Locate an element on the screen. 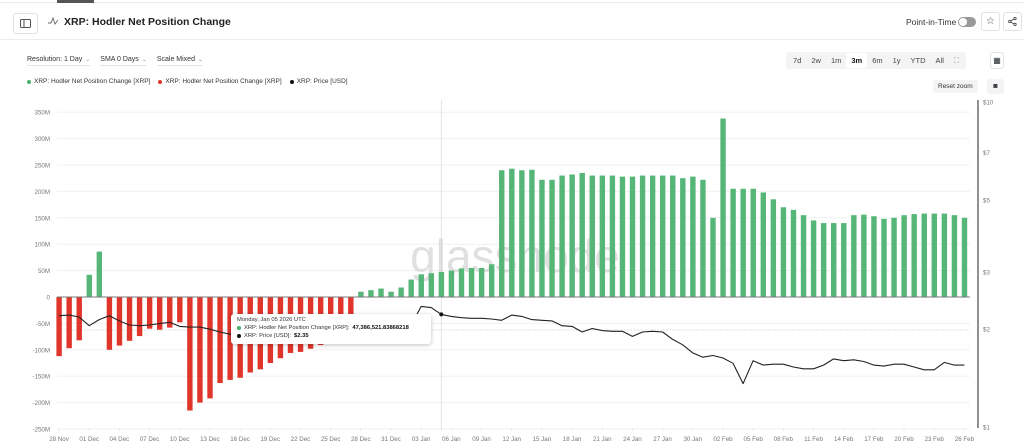 The image size is (1024, 448). zoom-select-button: ⛶ is located at coordinates (956, 60).